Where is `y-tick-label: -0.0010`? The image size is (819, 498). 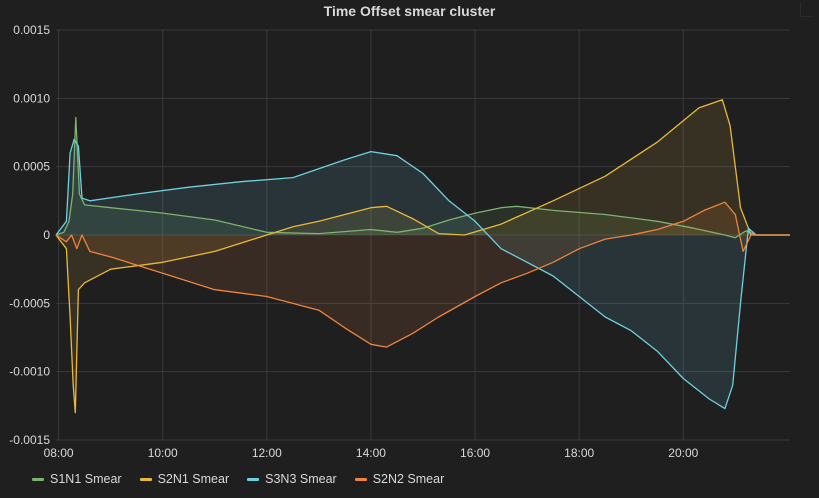 y-tick-label: -0.0010 is located at coordinates (29, 372).